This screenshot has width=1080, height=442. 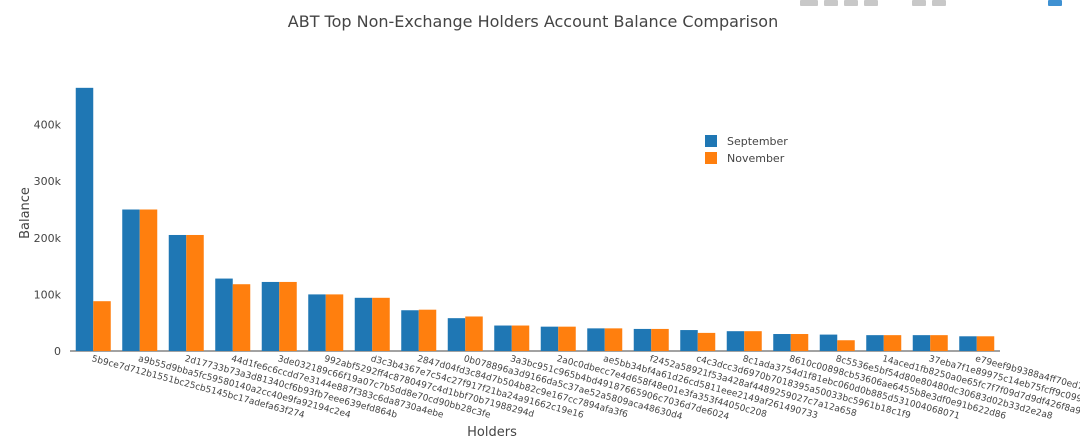 I want to click on legend: September November, so click(x=746, y=150).